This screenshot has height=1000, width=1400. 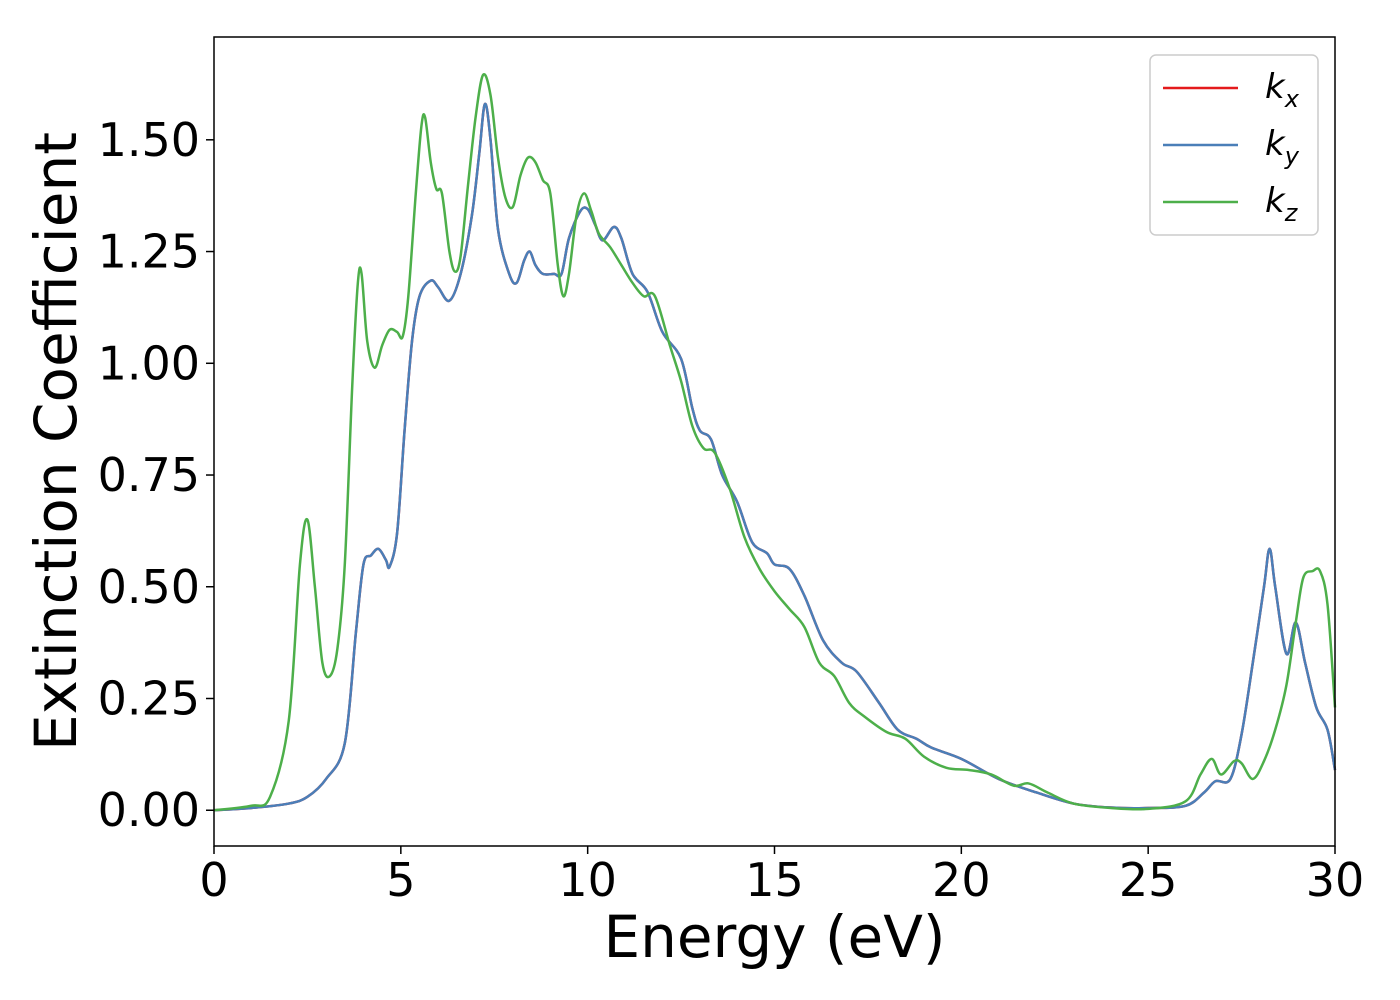 What do you see at coordinates (1282, 147) in the screenshot?
I see `legend-label-ky: ky` at bounding box center [1282, 147].